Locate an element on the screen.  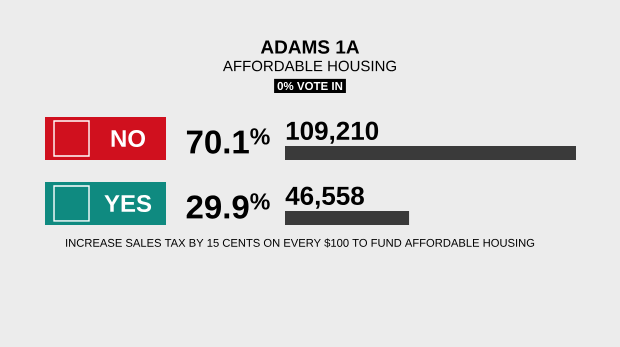
text: 0% VOTE IN is located at coordinates (310, 86).